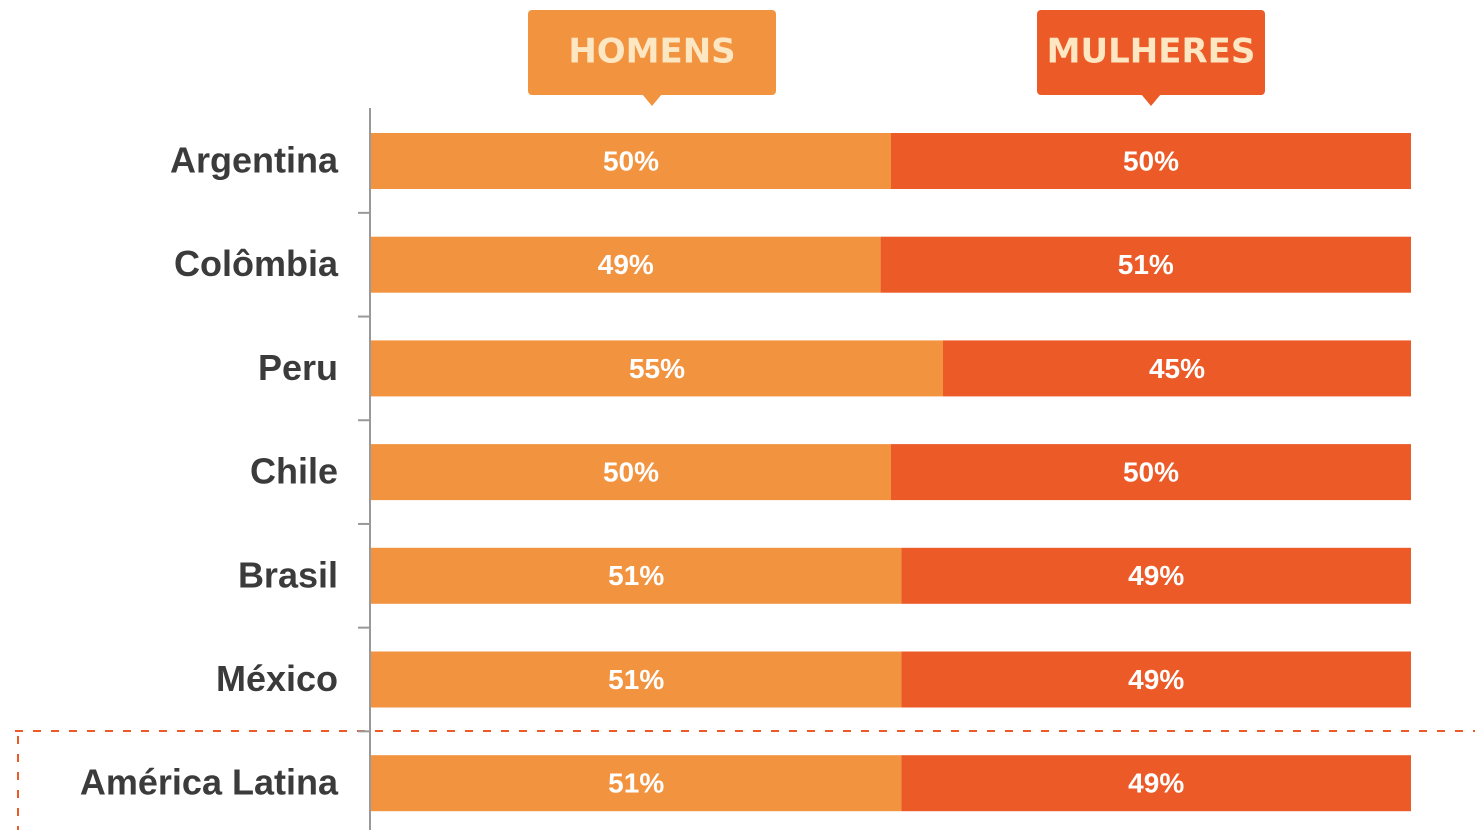 Image resolution: width=1475 pixels, height=830 pixels. I want to click on legend-label: MULHERES, so click(1151, 52).